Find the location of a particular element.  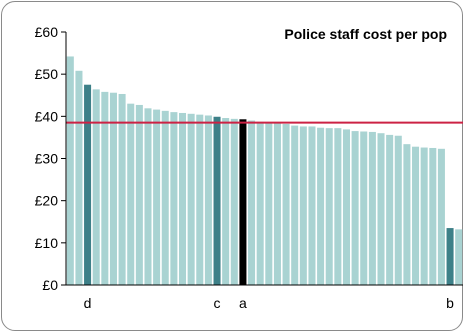

chart-title: Police staff cost per pop is located at coordinates (365, 34).